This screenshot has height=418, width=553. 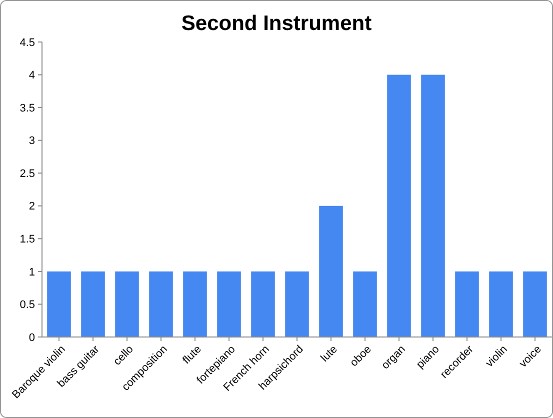 What do you see at coordinates (27, 108) in the screenshot?
I see `y-tick-label: 3.5` at bounding box center [27, 108].